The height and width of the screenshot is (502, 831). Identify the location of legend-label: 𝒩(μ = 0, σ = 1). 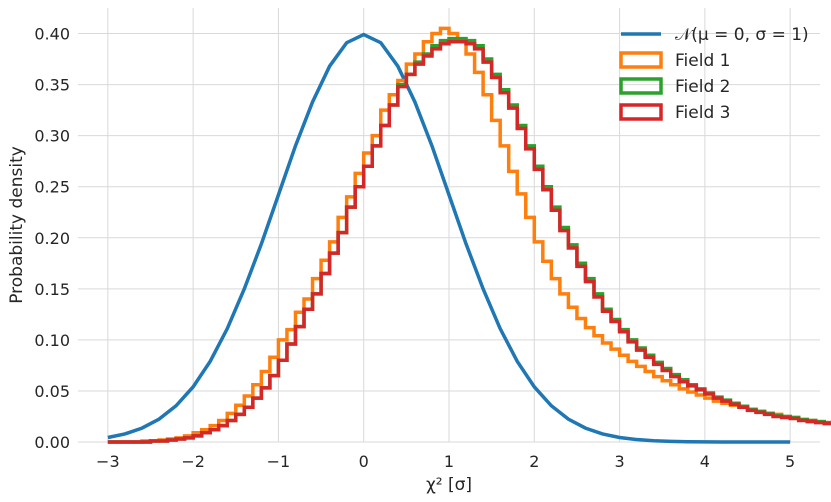
(742, 35).